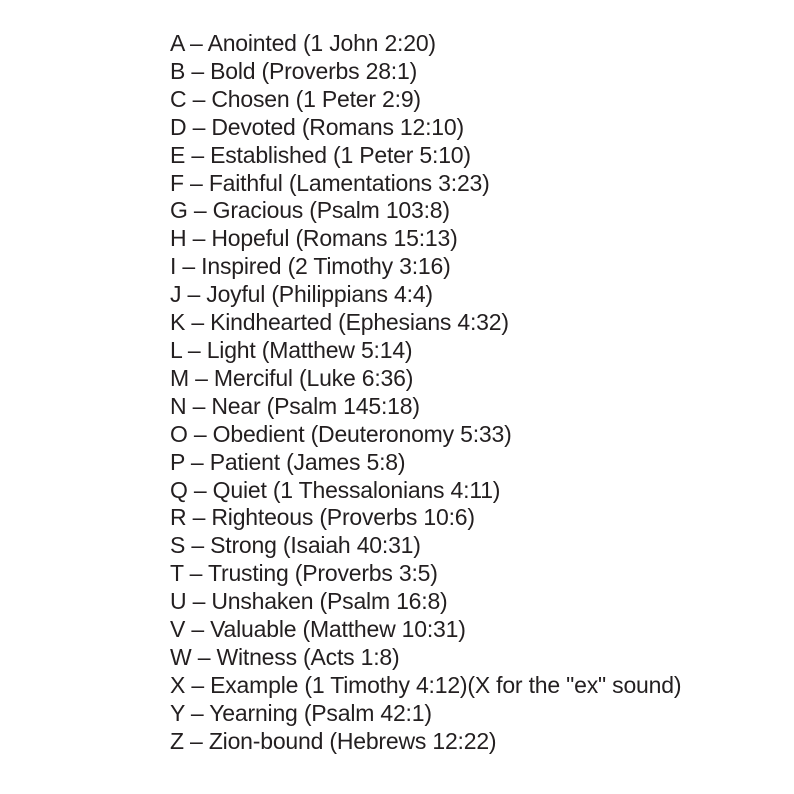  What do you see at coordinates (335, 489) in the screenshot?
I see `list-item: Q – Quiet (1 Thessalonians 4:11)` at bounding box center [335, 489].